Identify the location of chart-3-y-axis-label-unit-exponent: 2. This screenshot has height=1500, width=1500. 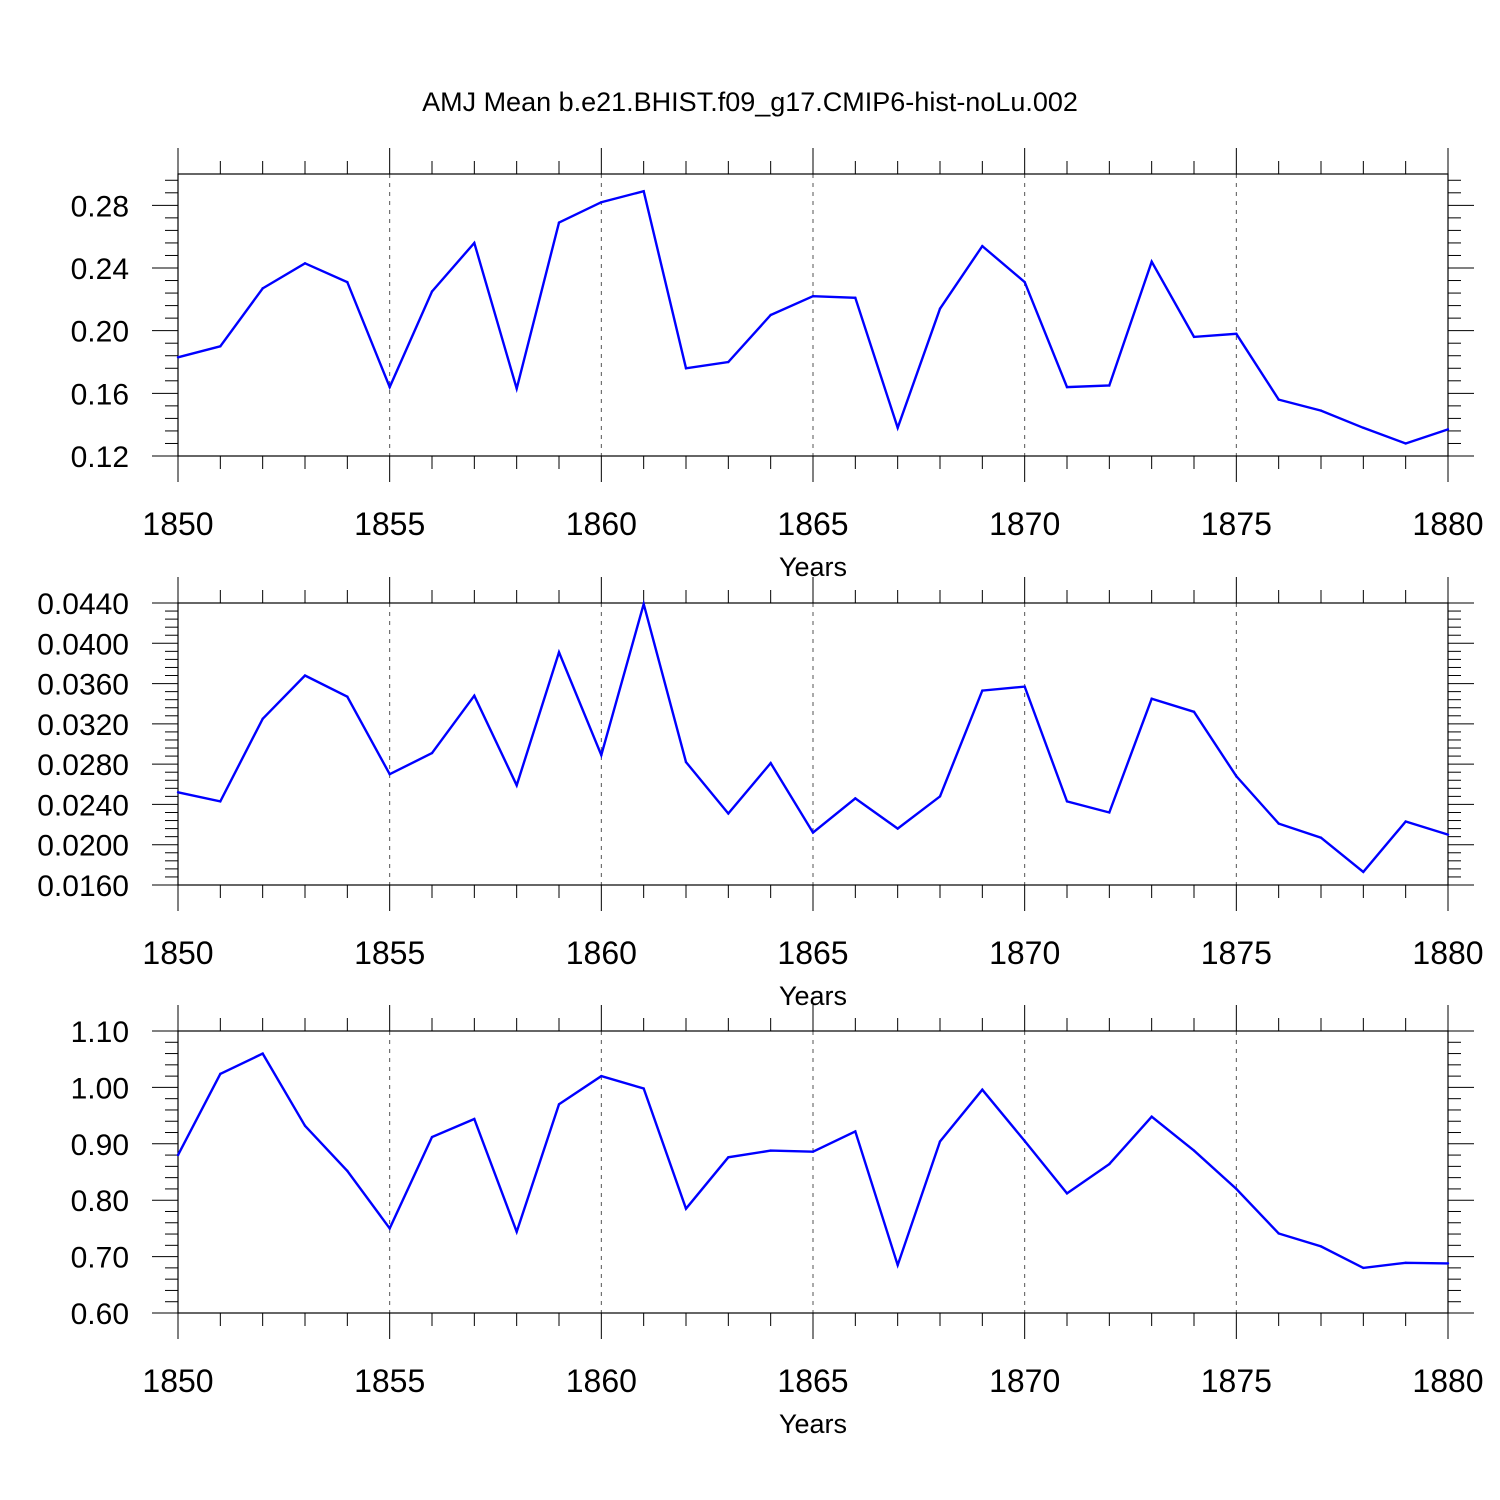
(26, 1061).